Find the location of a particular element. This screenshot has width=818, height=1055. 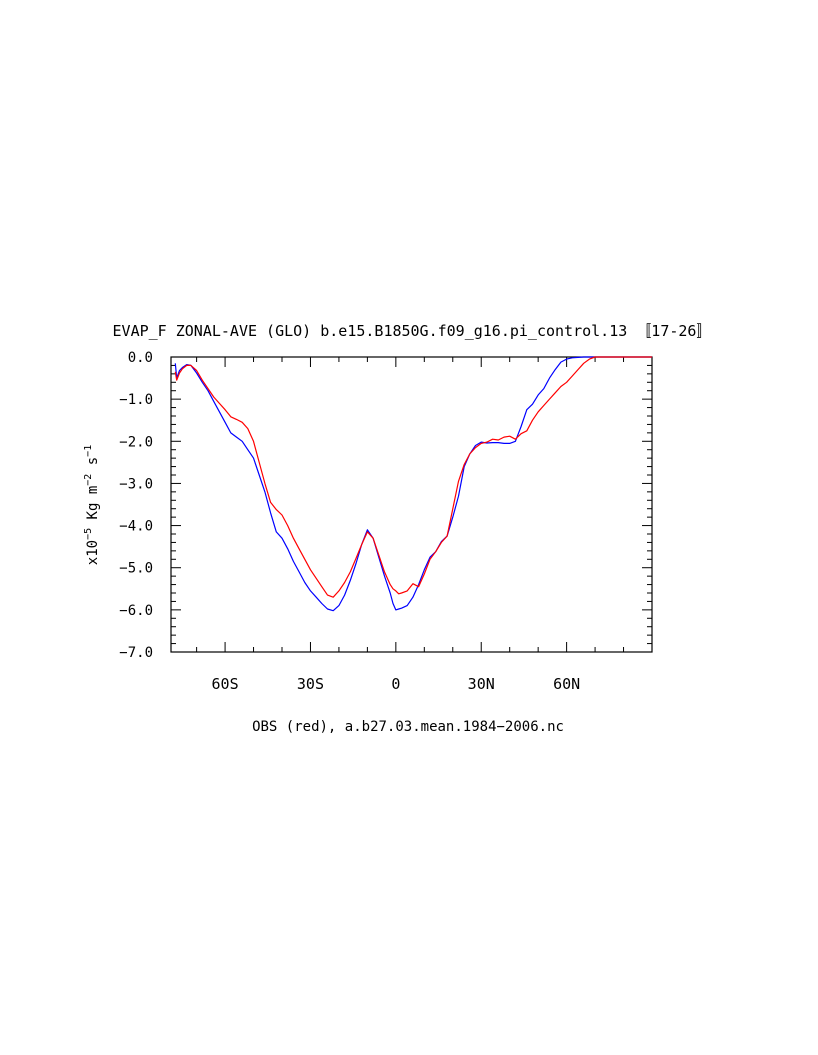

series-line-obs is located at coordinates (413, 477).